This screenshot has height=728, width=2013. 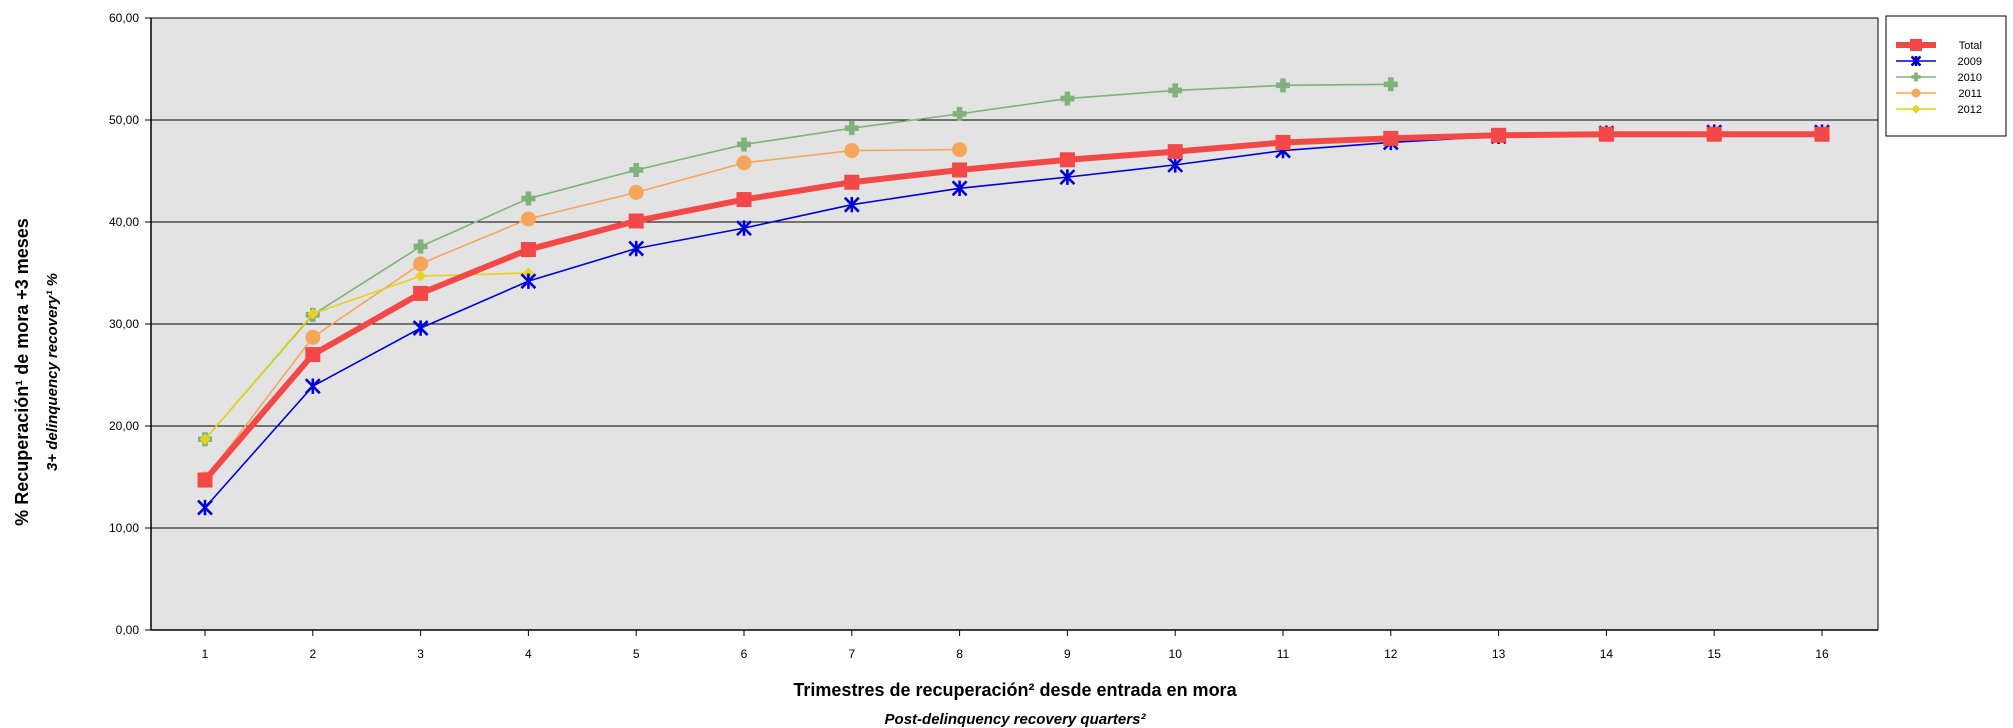 What do you see at coordinates (636, 654) in the screenshot?
I see `x-tick-label: 5` at bounding box center [636, 654].